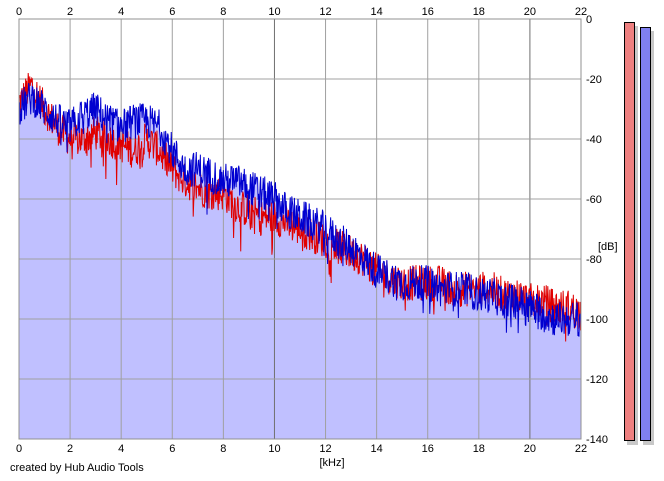 Image resolution: width=664 pixels, height=481 pixels. Describe the element at coordinates (608, 247) in the screenshot. I see `y-axis-label: [dB]` at that location.